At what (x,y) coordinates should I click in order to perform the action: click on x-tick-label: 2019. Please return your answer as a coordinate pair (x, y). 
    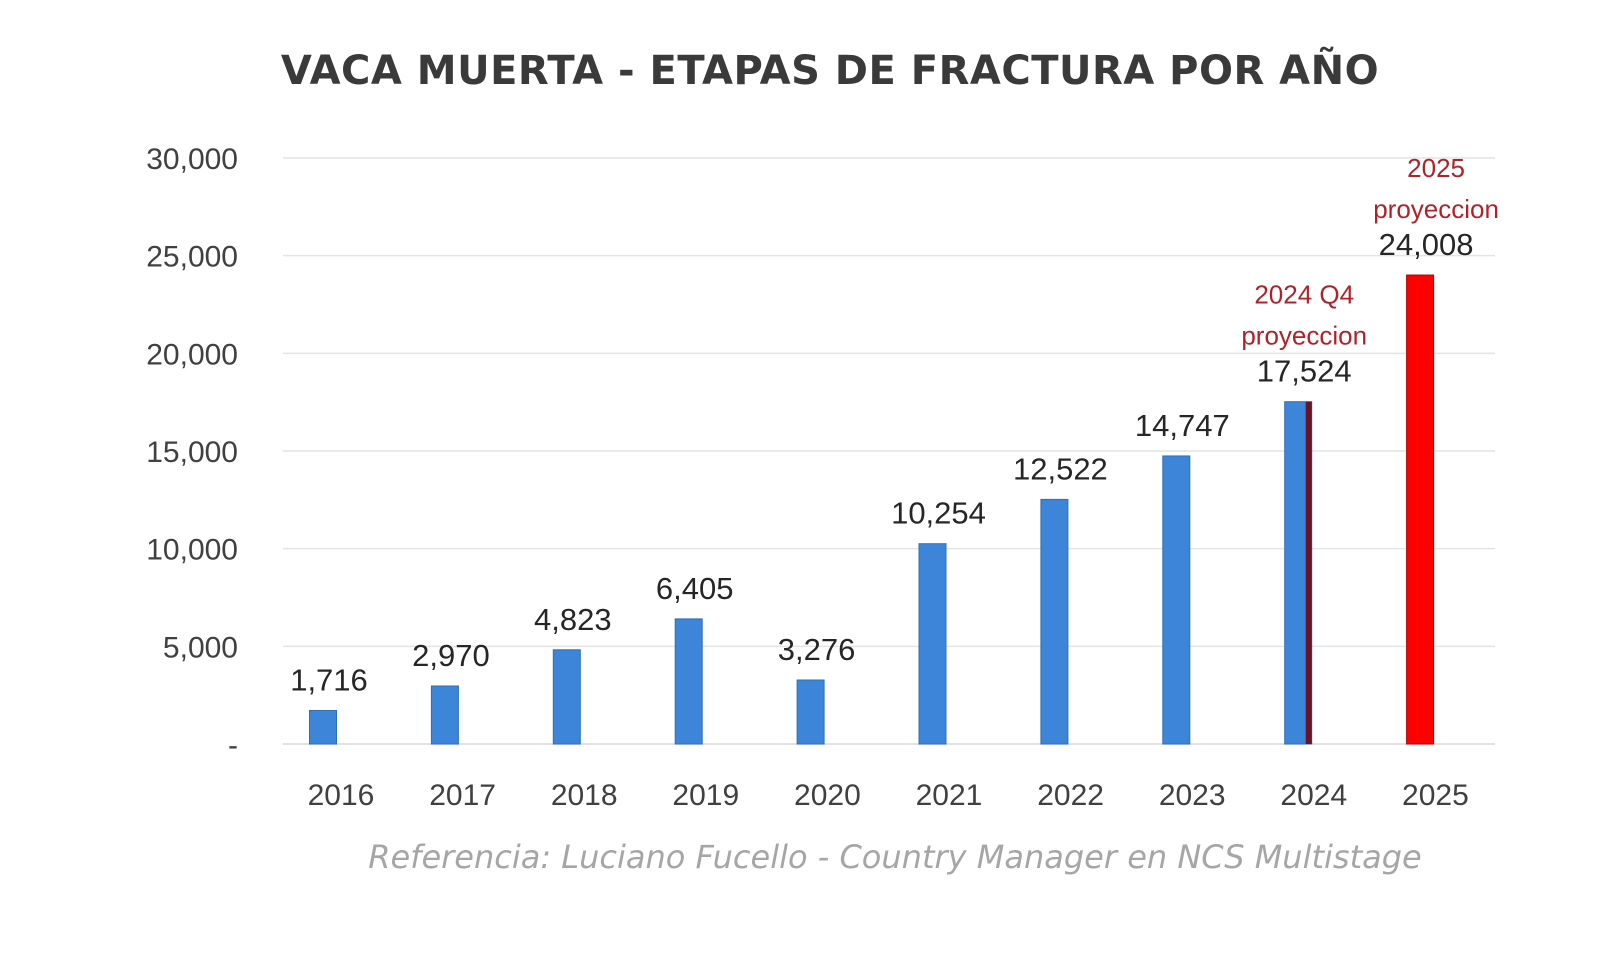
    Looking at the image, I should click on (705, 795).